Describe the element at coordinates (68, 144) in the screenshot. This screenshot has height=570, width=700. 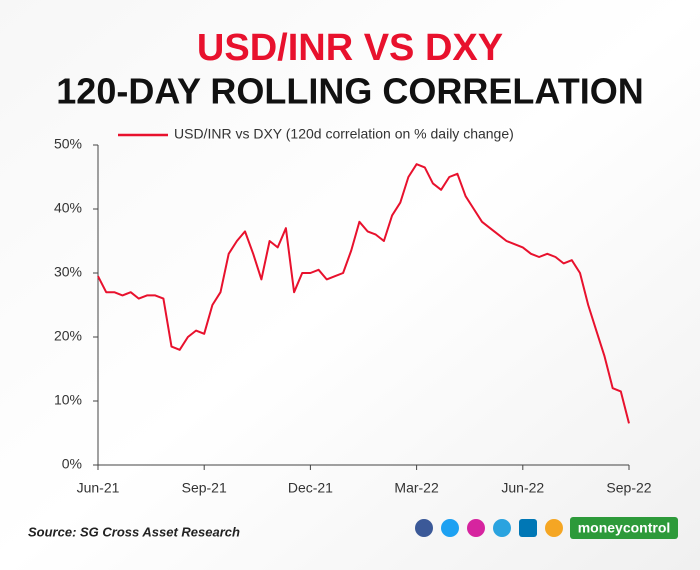
I see `y-tick-label: 50%` at that location.